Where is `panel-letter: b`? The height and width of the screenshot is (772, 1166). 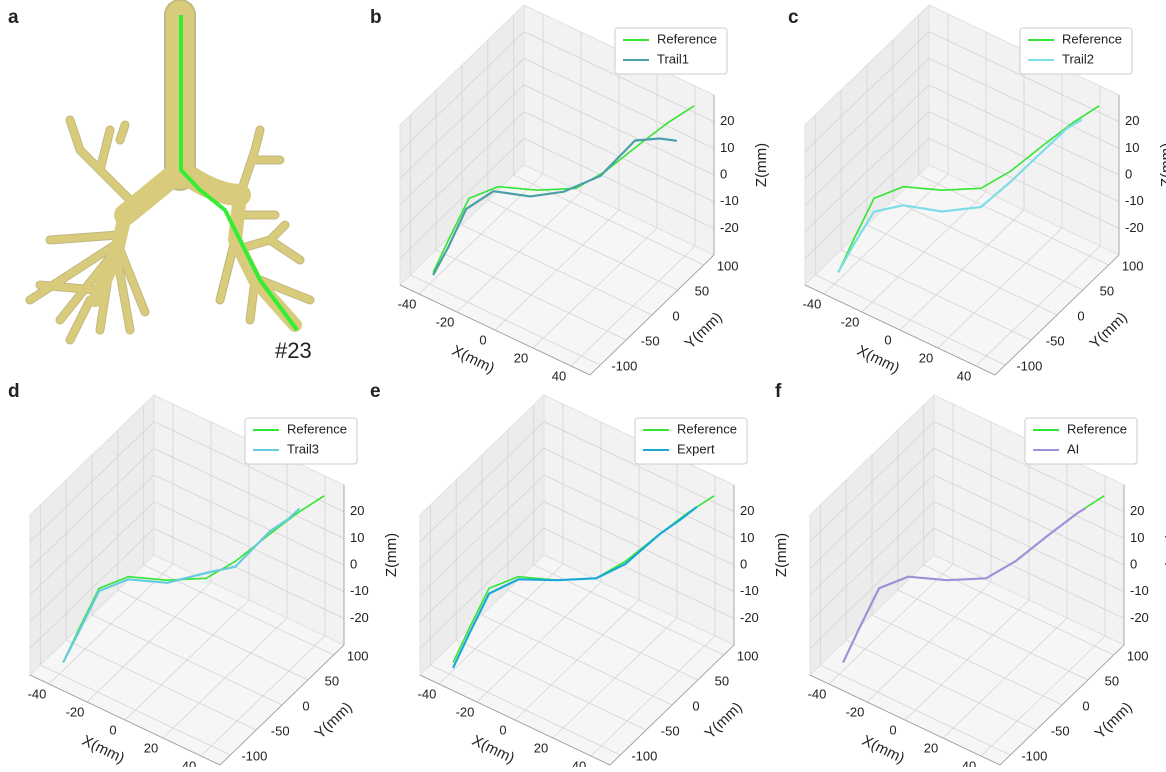 panel-letter: b is located at coordinates (376, 17).